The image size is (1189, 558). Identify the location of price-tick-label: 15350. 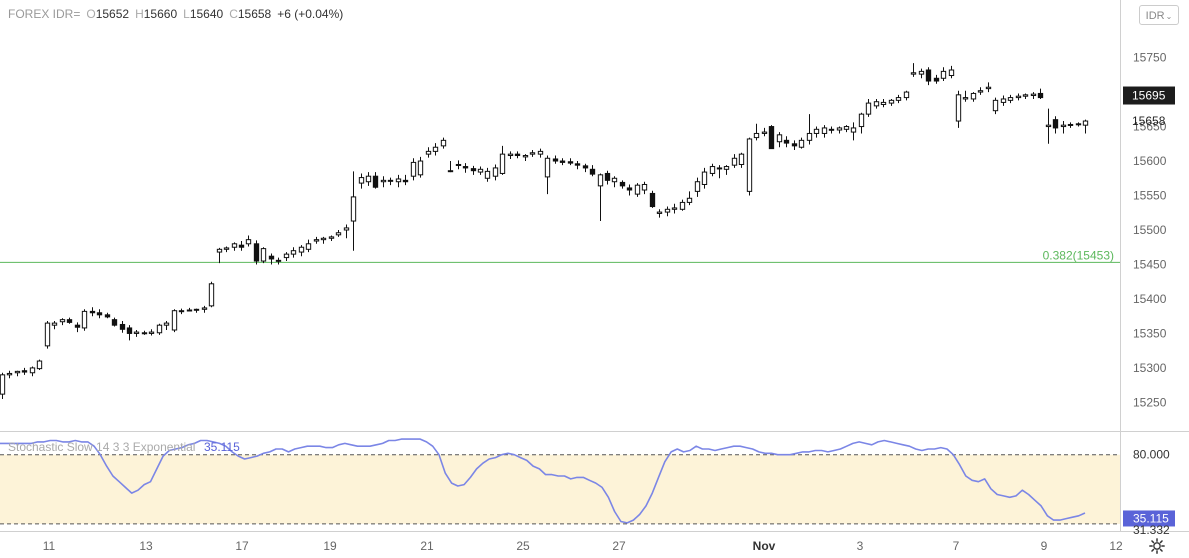
(1150, 333).